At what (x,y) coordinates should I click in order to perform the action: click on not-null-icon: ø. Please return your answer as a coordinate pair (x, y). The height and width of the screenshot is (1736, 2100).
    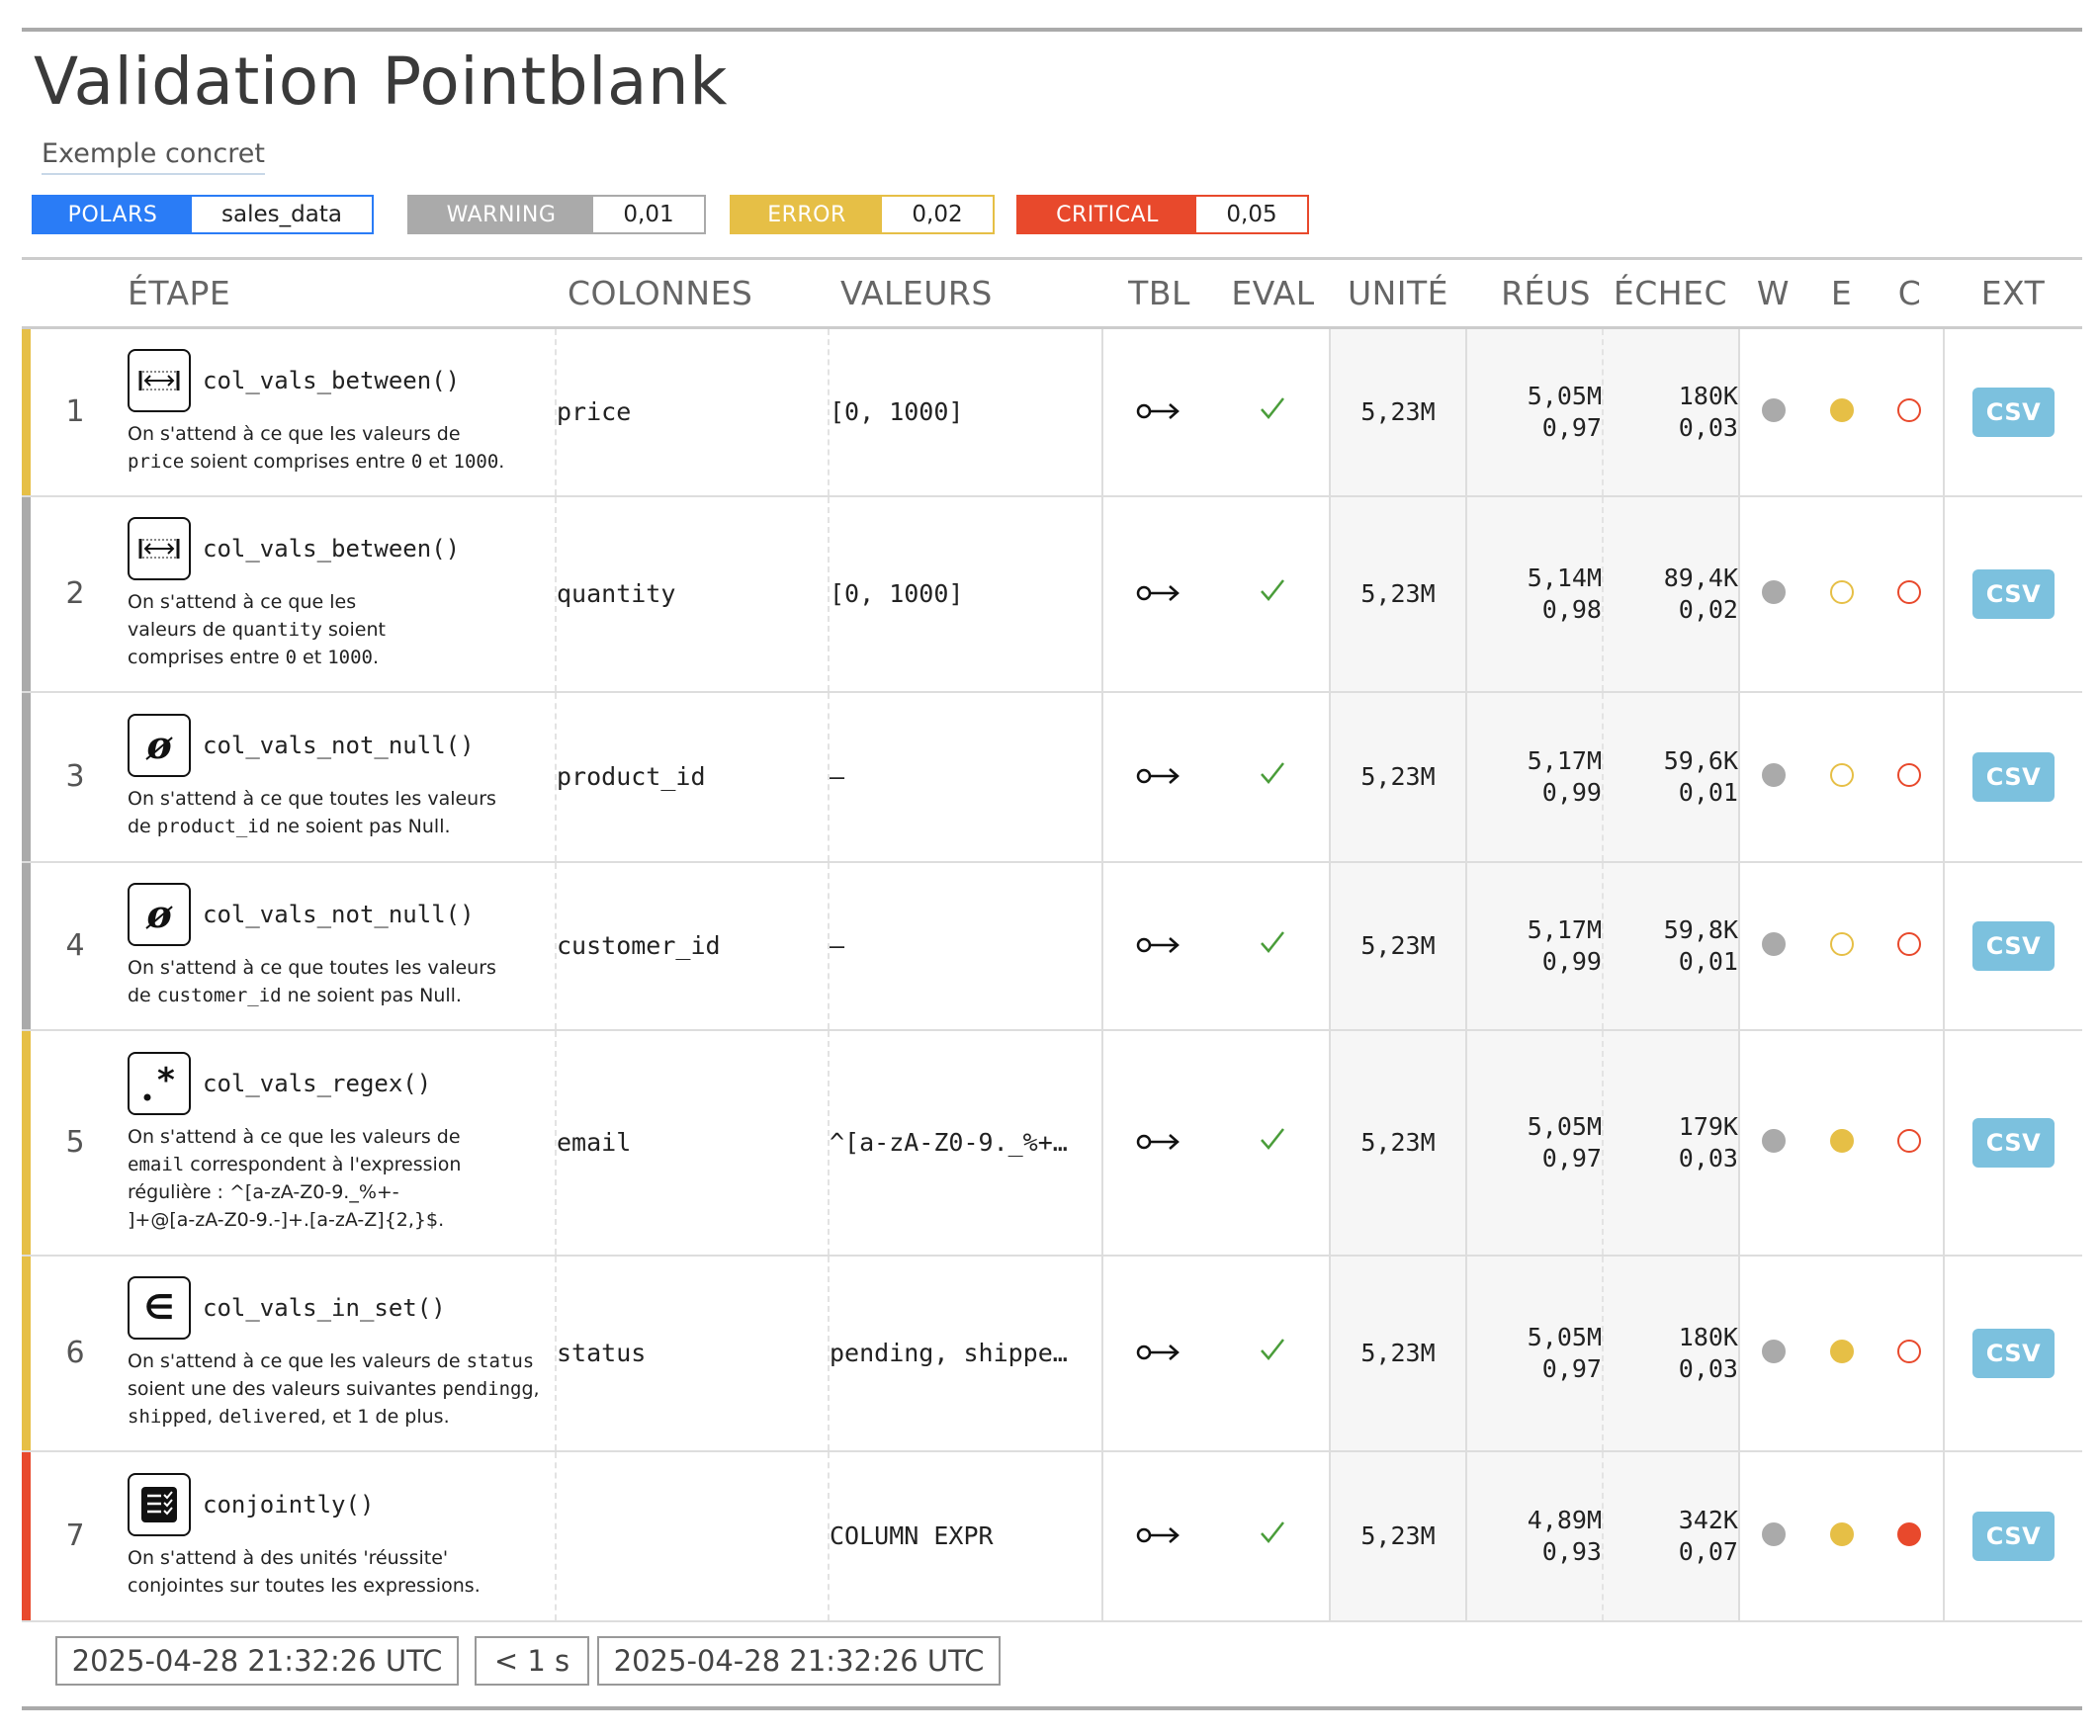
    Looking at the image, I should click on (159, 745).